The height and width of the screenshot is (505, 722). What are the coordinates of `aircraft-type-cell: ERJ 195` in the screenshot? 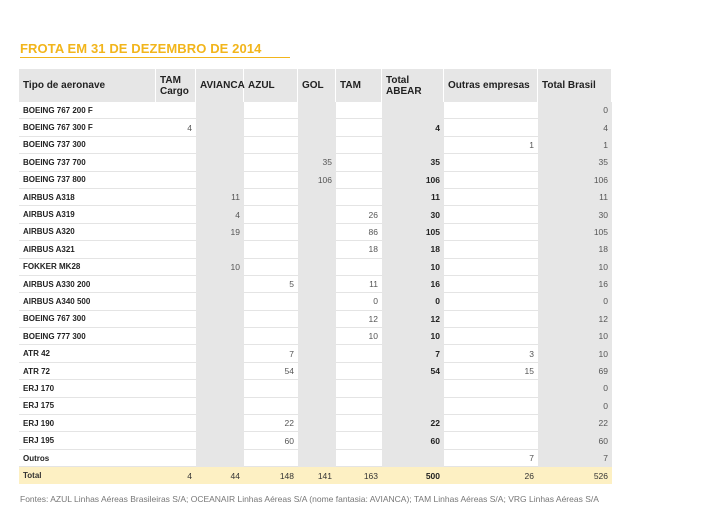 It's located at (87, 441).